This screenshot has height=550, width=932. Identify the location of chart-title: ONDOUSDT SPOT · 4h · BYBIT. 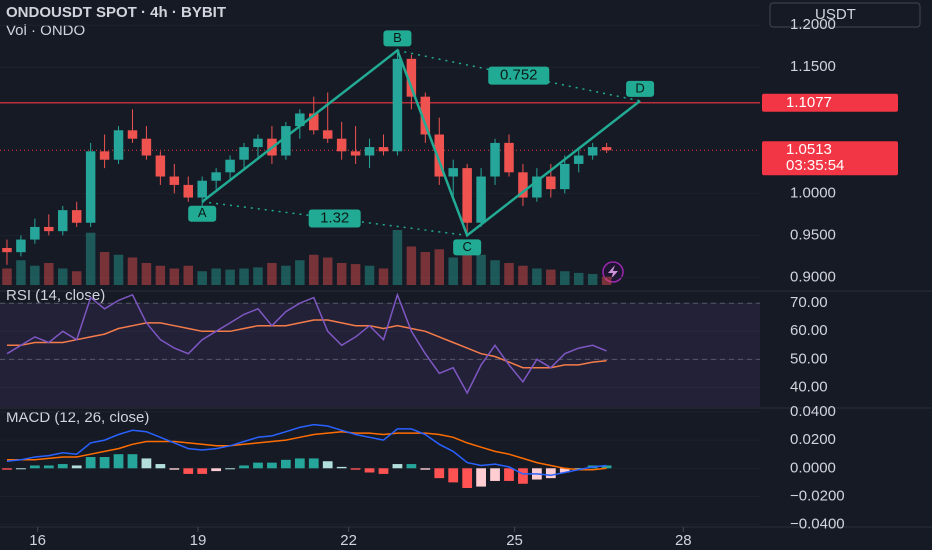
(116, 12).